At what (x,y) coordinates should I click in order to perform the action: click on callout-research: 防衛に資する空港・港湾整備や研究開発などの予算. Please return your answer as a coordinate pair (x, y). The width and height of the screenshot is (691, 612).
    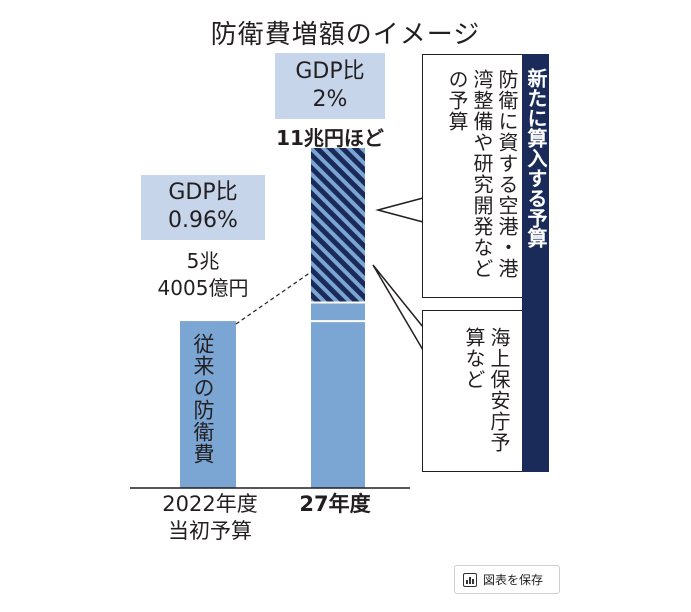
    Looking at the image, I should click on (474, 176).